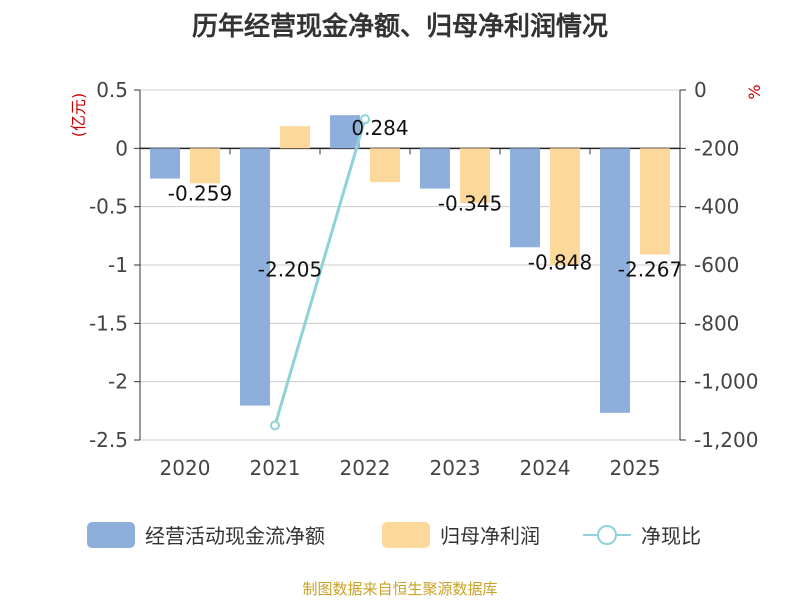 Image resolution: width=800 pixels, height=600 pixels. What do you see at coordinates (121, 148) in the screenshot?
I see `left-tick-label: 0` at bounding box center [121, 148].